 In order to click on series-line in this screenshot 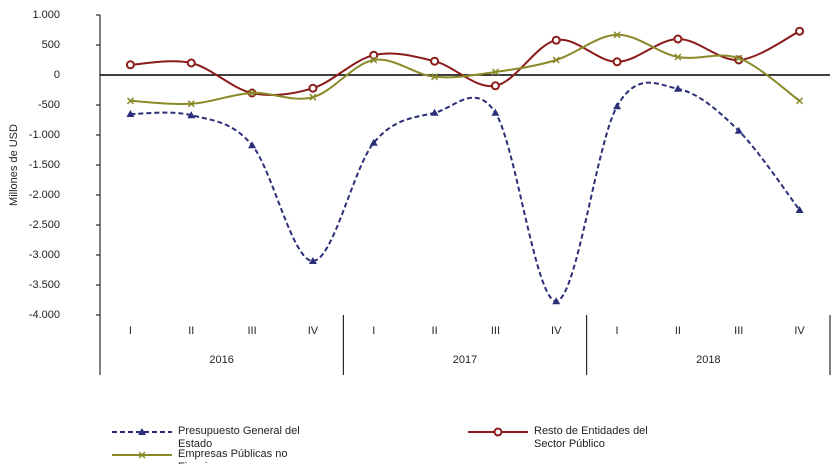, I will do `click(465, 63)`.